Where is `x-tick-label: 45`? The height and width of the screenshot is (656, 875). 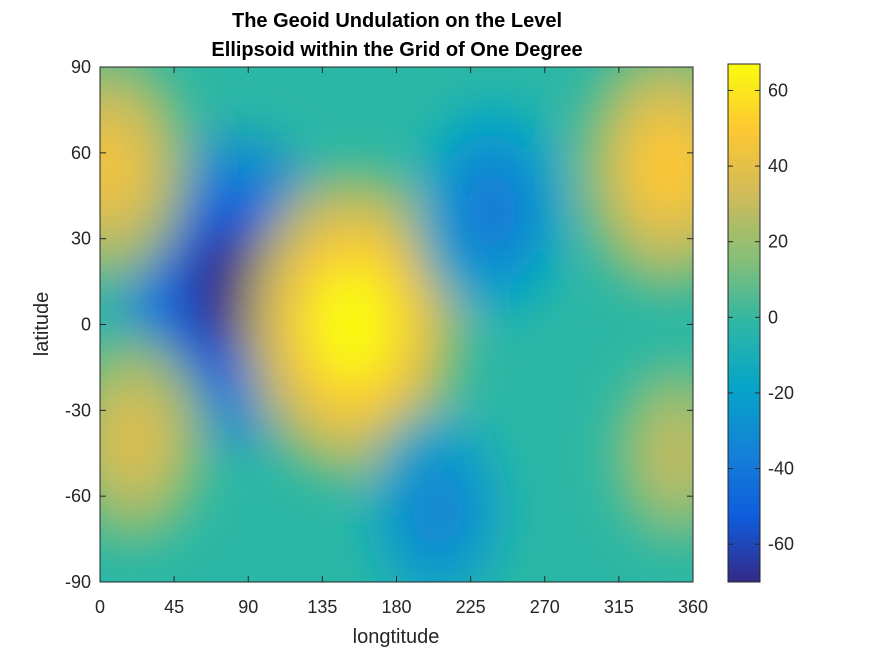 x-tick-label: 45 is located at coordinates (174, 607).